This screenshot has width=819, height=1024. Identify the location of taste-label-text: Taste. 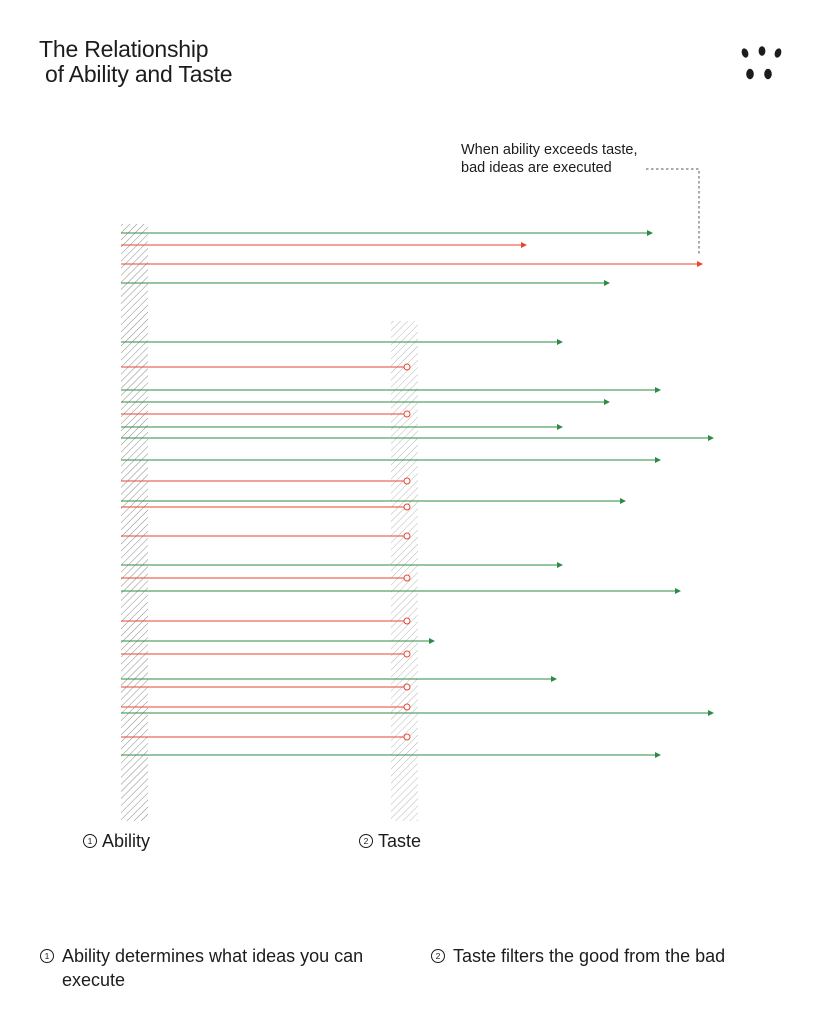
(400, 841).